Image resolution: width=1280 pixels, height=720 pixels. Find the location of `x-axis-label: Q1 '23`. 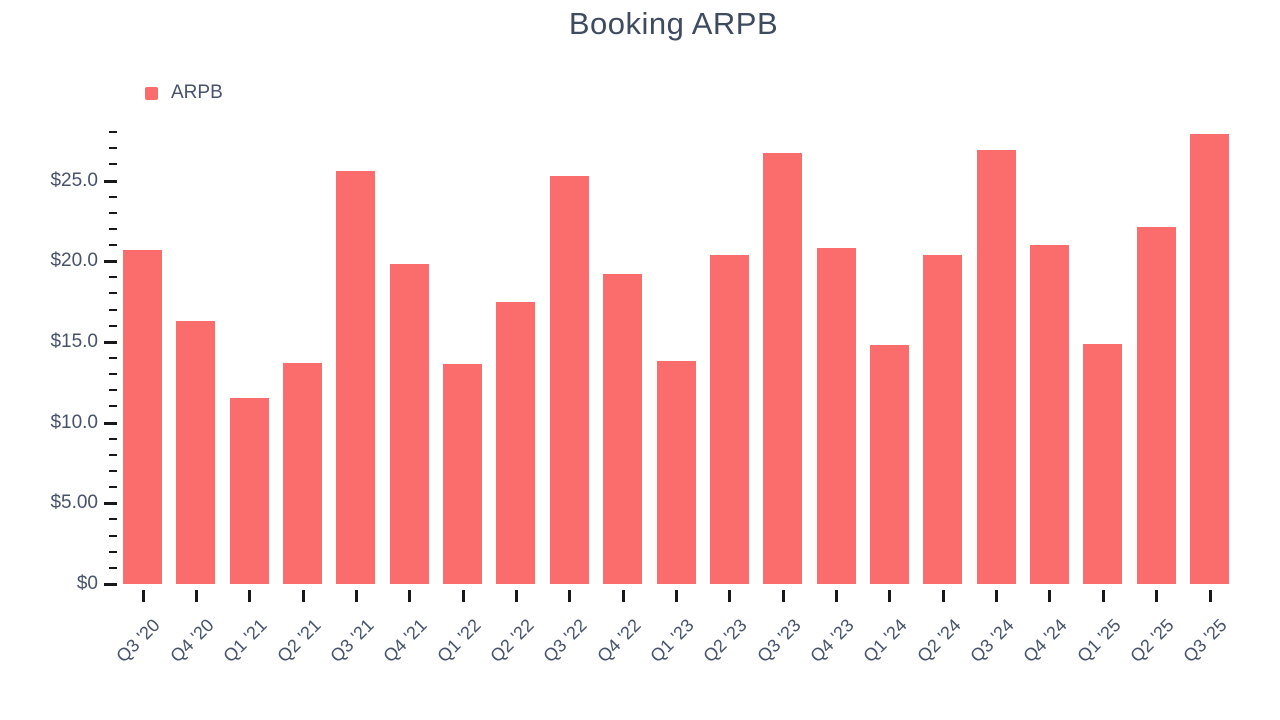

x-axis-label: Q1 '23 is located at coordinates (671, 641).